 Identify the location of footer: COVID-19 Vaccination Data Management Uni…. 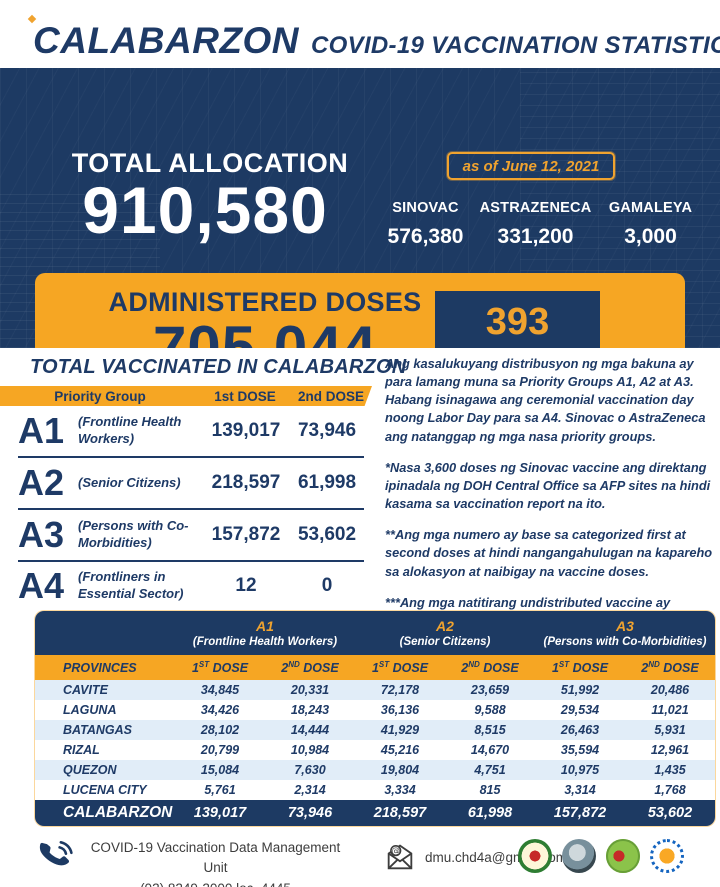
(360, 859).